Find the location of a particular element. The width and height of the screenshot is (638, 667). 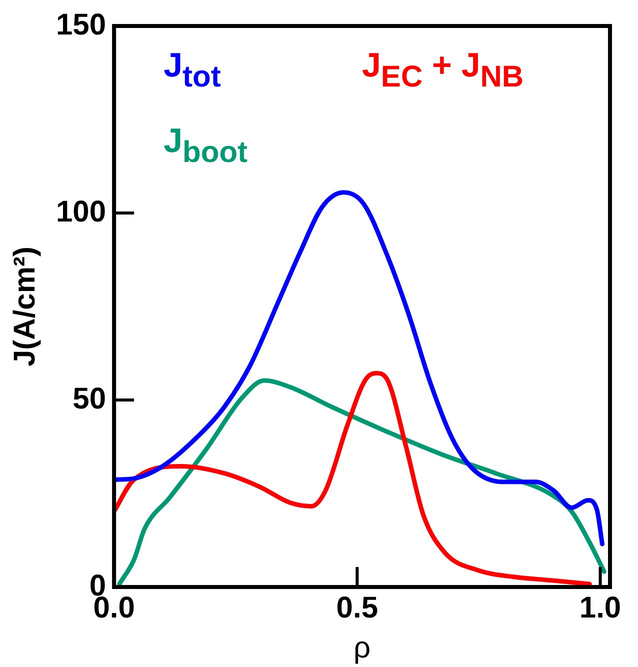

y-tick-label: 50 is located at coordinates (89, 399).